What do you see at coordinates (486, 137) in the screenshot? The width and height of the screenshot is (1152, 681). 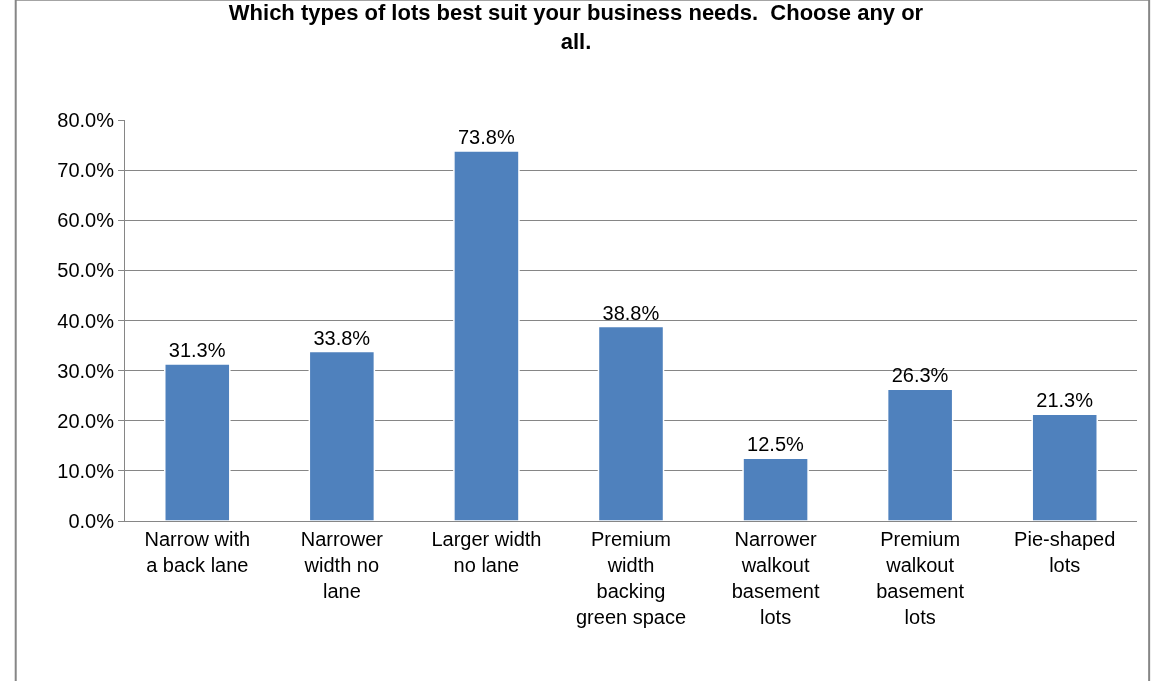 I see `data-label: 73.8%` at bounding box center [486, 137].